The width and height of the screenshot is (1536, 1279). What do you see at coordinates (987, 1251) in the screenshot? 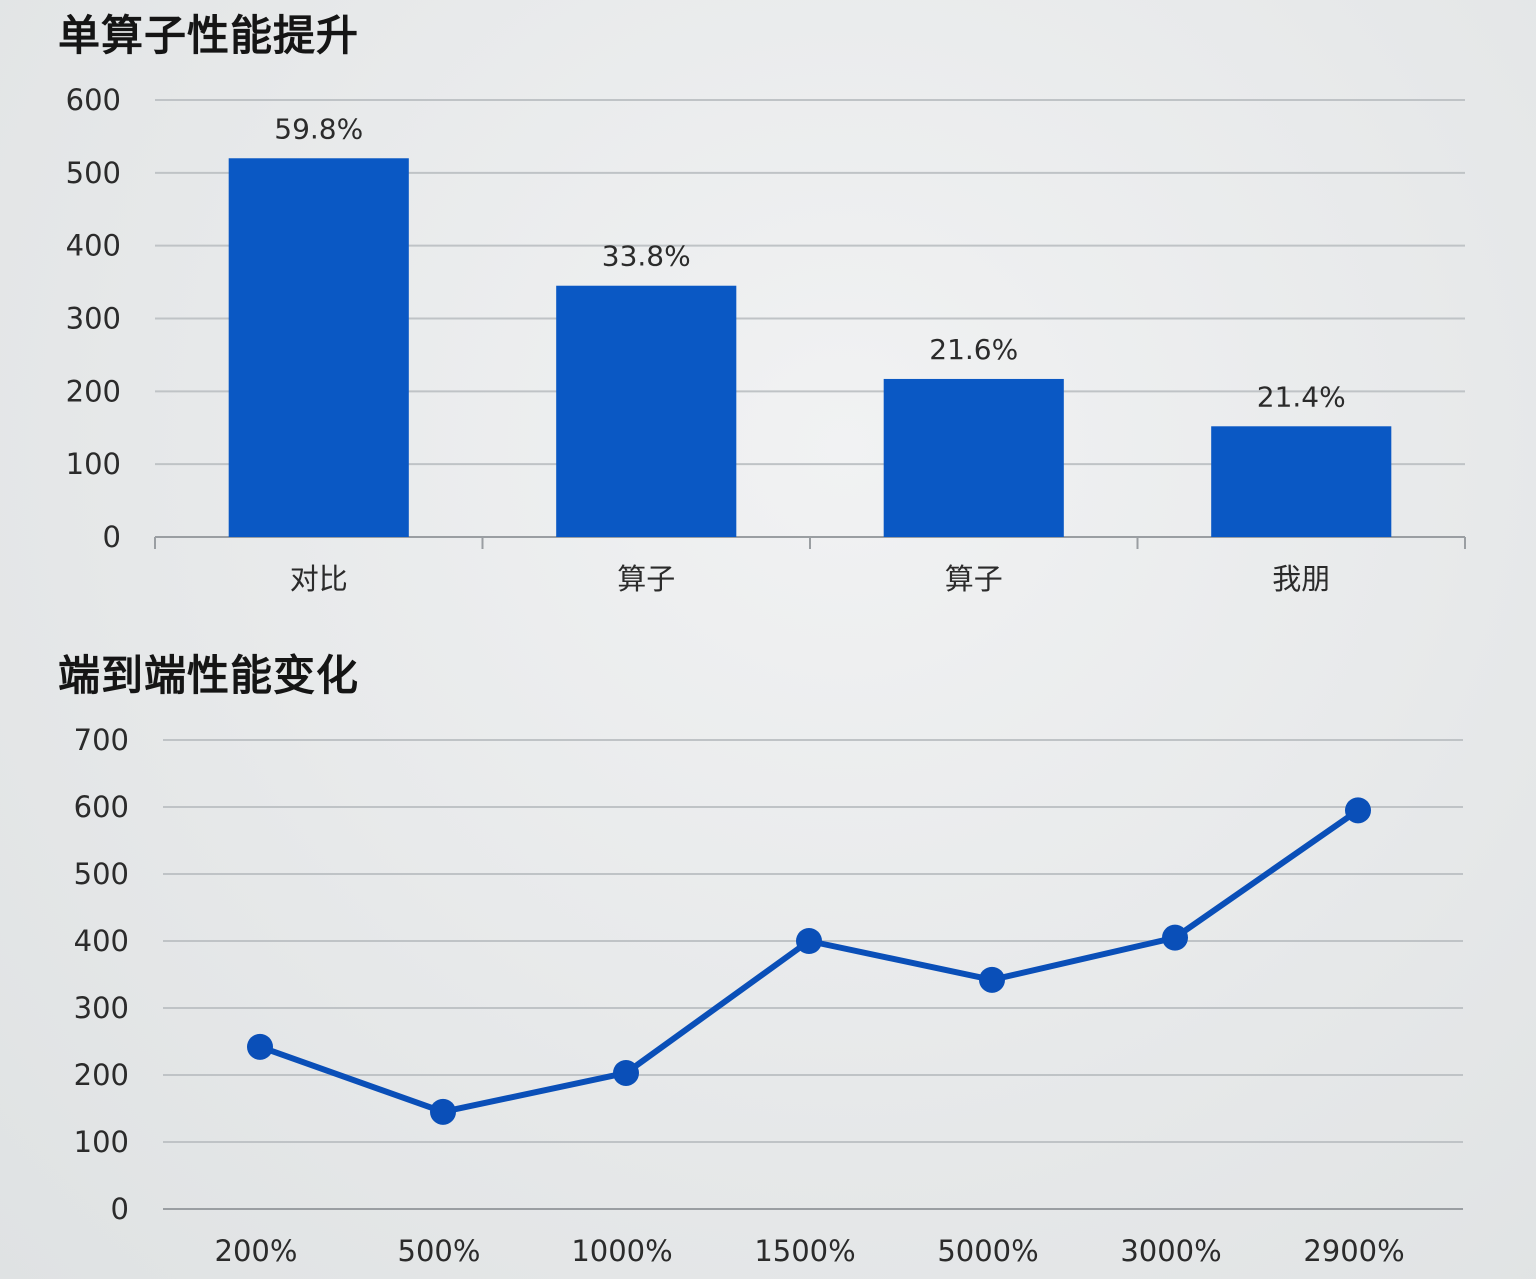
I see `line-x-tick-label: 5000%` at bounding box center [987, 1251].